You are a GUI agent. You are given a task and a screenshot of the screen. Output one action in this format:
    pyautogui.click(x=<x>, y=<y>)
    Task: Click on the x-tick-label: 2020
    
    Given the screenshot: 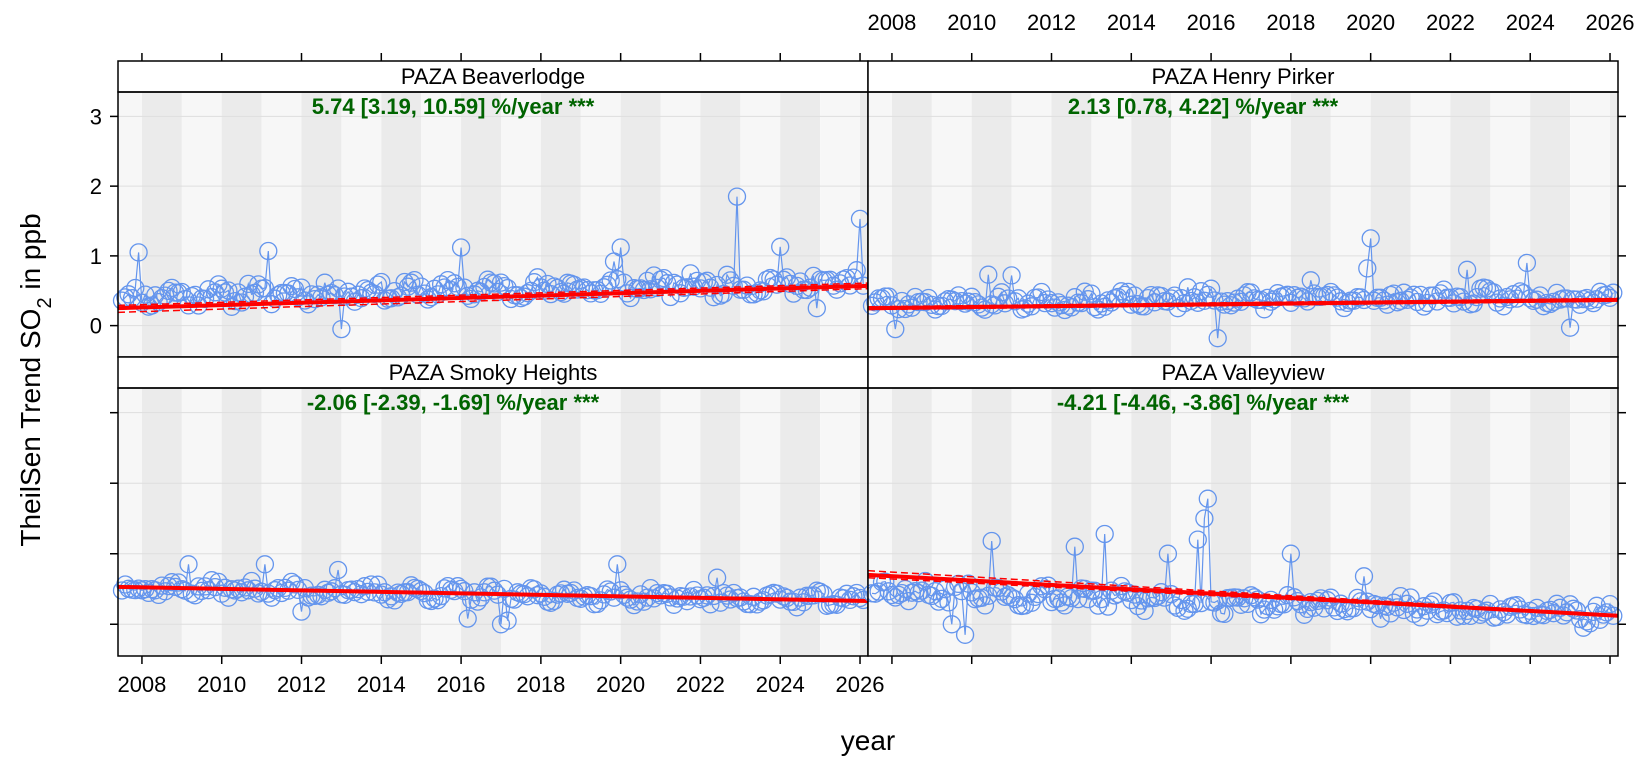 What is the action you would take?
    pyautogui.click(x=620, y=684)
    